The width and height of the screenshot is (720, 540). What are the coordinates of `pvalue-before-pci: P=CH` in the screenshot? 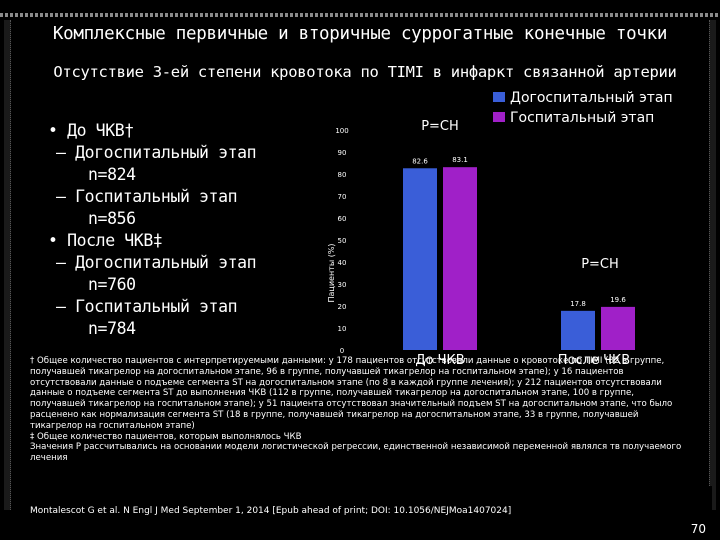 It's located at (440, 126).